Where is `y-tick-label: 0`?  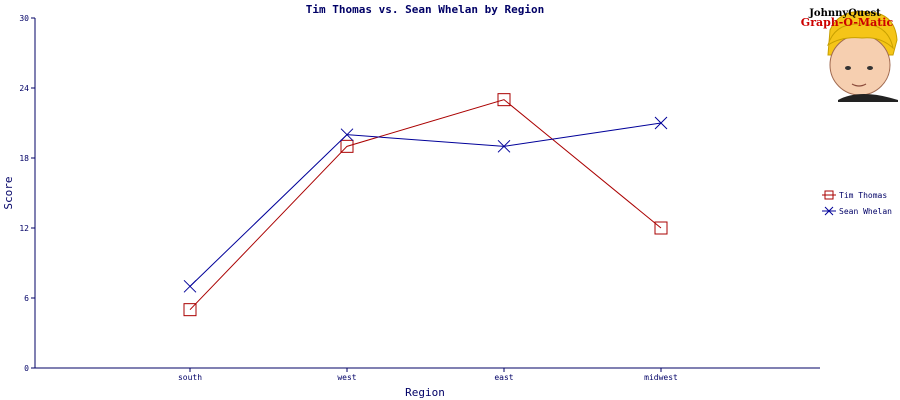 y-tick-label: 0 is located at coordinates (26, 368).